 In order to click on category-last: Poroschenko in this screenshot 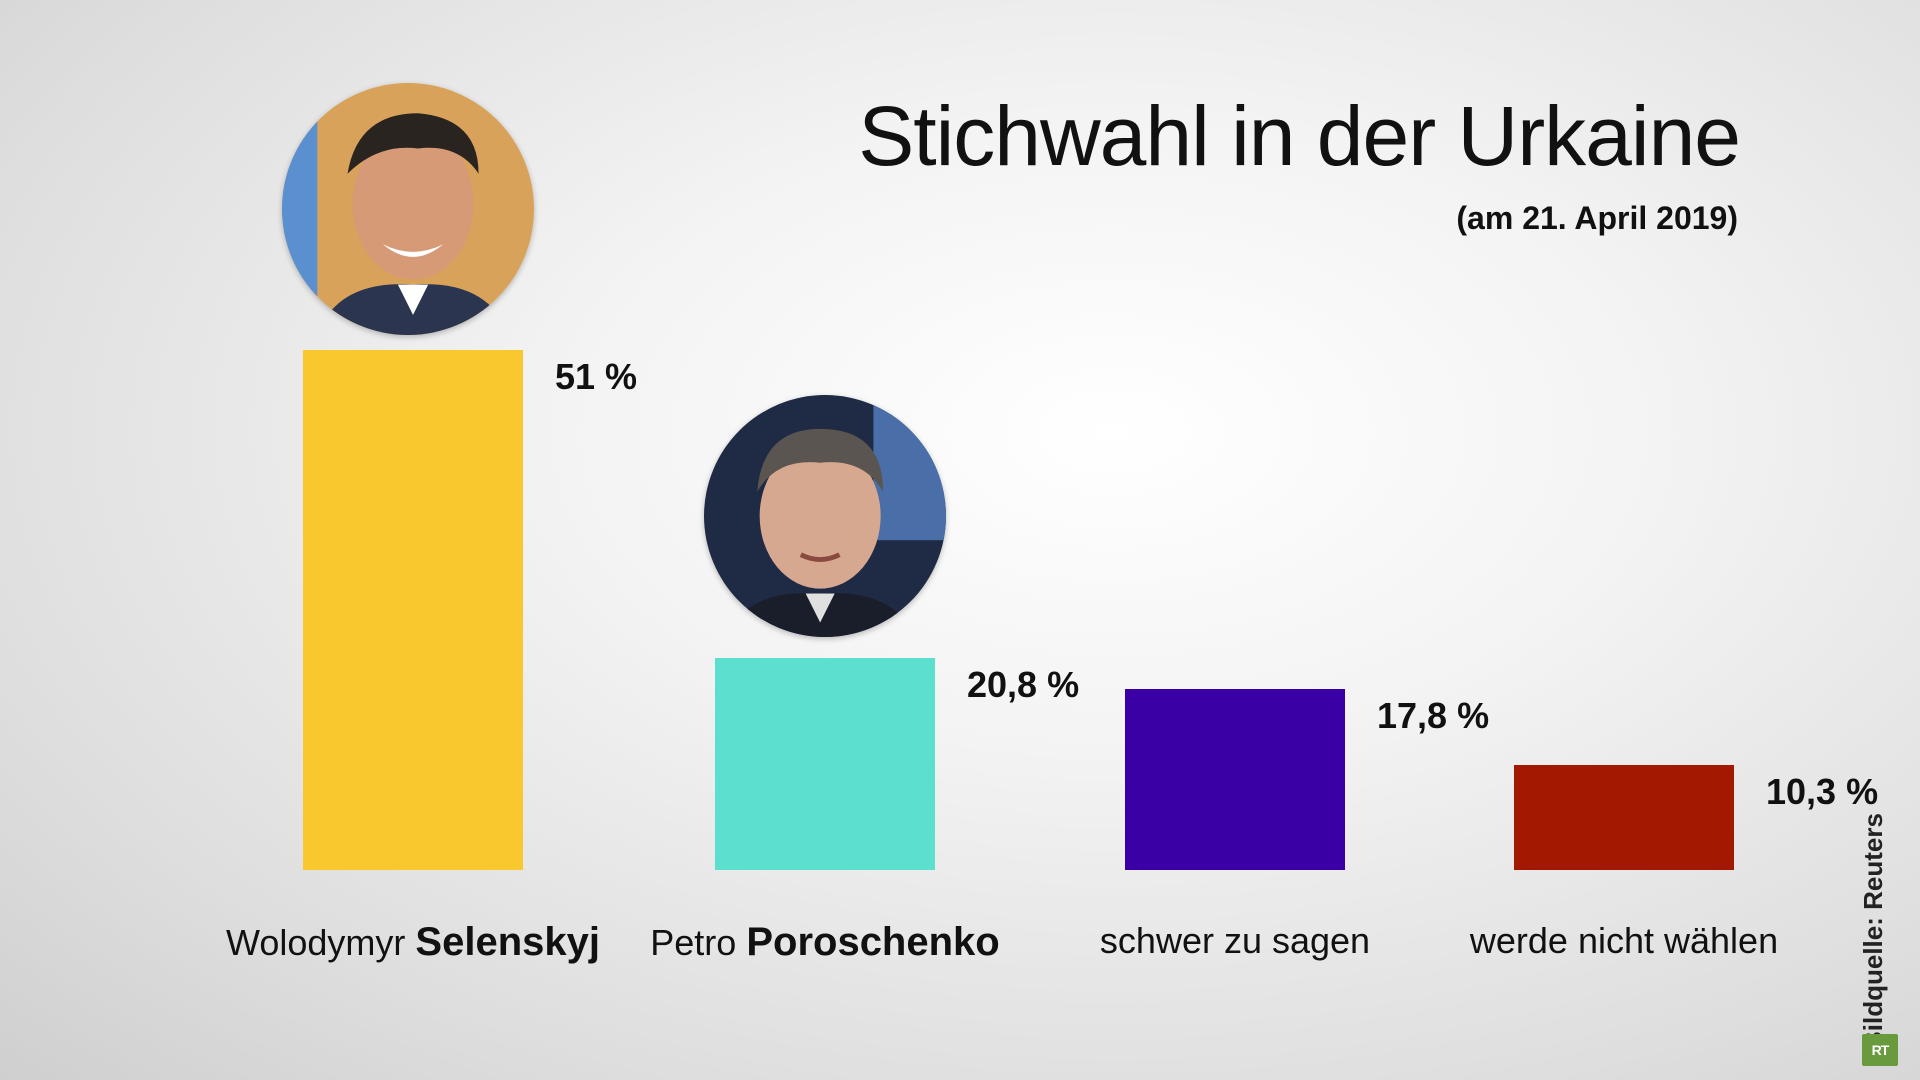, I will do `click(873, 942)`.